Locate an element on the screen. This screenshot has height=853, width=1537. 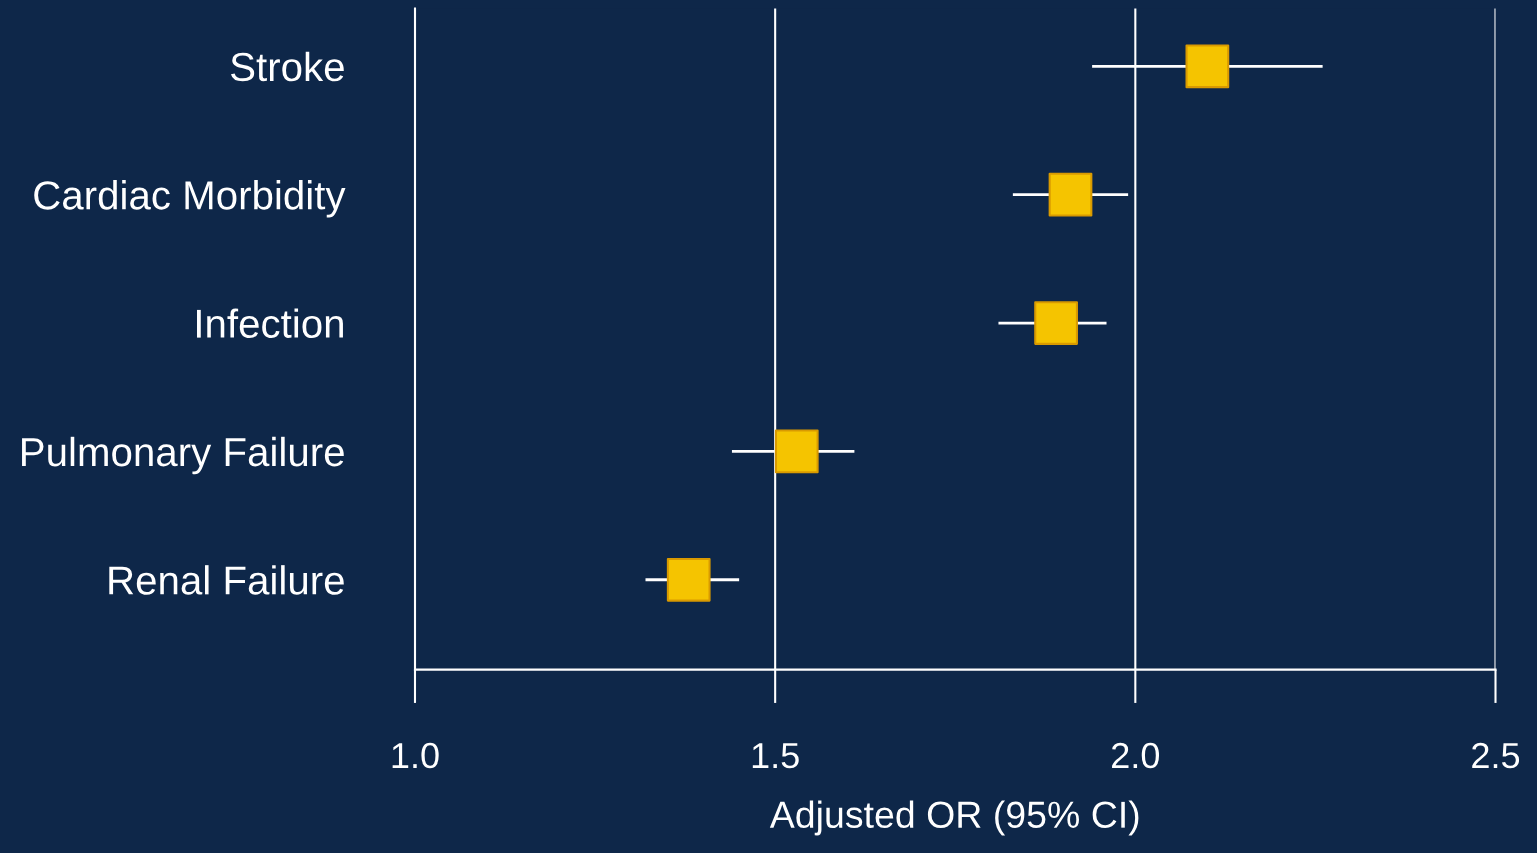
x-axis-title: Adjusted OR (95% CI) is located at coordinates (954, 818).